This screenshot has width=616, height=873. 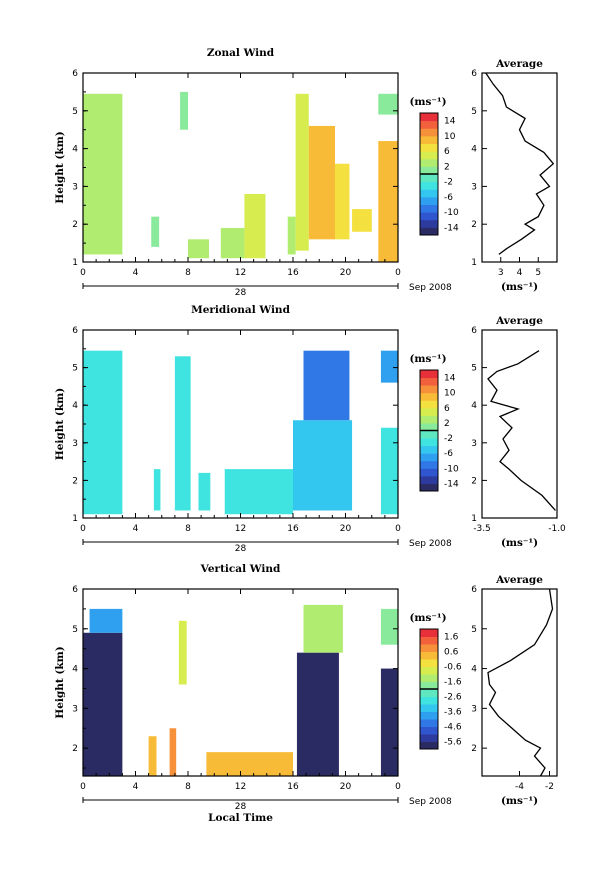 What do you see at coordinates (75, 263) in the screenshot?
I see `y-tick-label: 1` at bounding box center [75, 263].